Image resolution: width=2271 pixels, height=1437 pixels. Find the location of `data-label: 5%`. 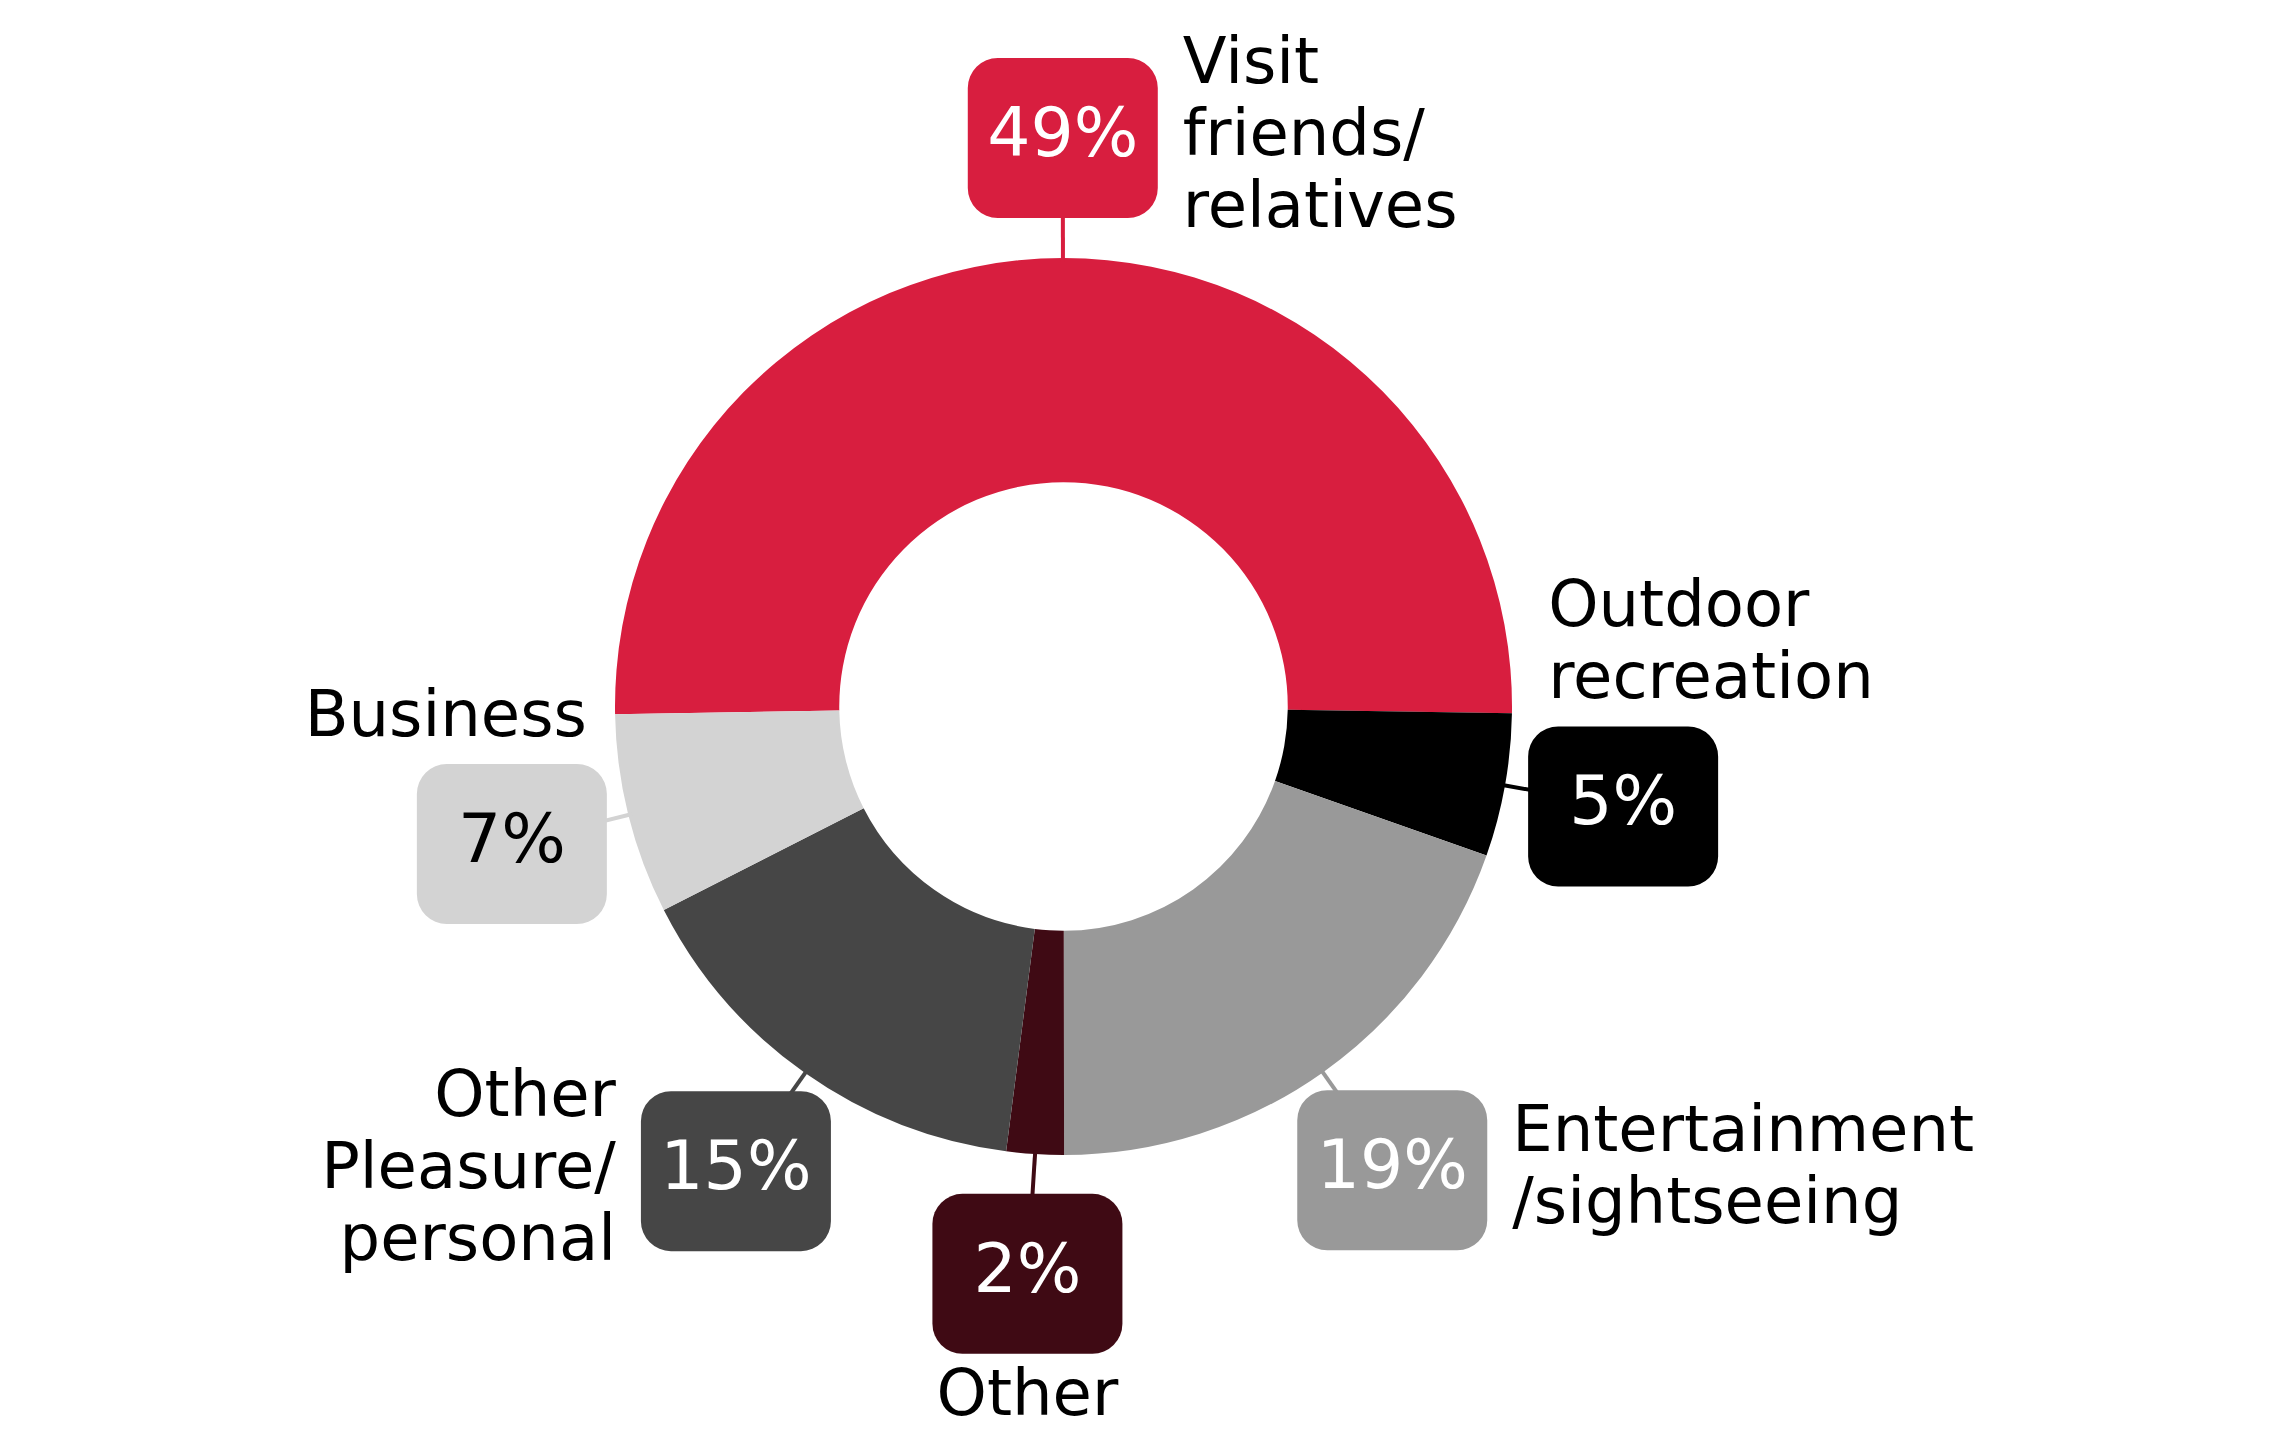

data-label: 5% is located at coordinates (1623, 801).